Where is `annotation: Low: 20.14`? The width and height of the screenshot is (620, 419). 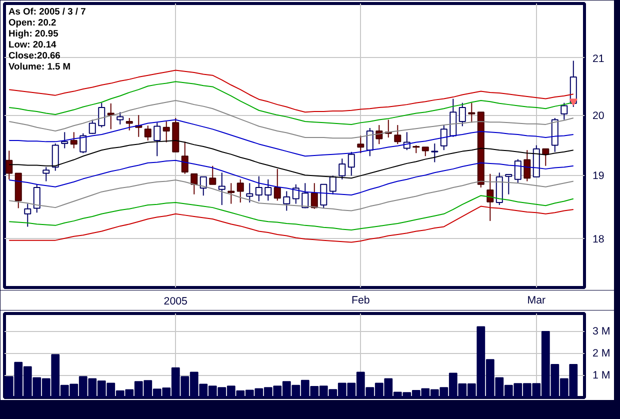
annotation: Low: 20.14 is located at coordinates (33, 45).